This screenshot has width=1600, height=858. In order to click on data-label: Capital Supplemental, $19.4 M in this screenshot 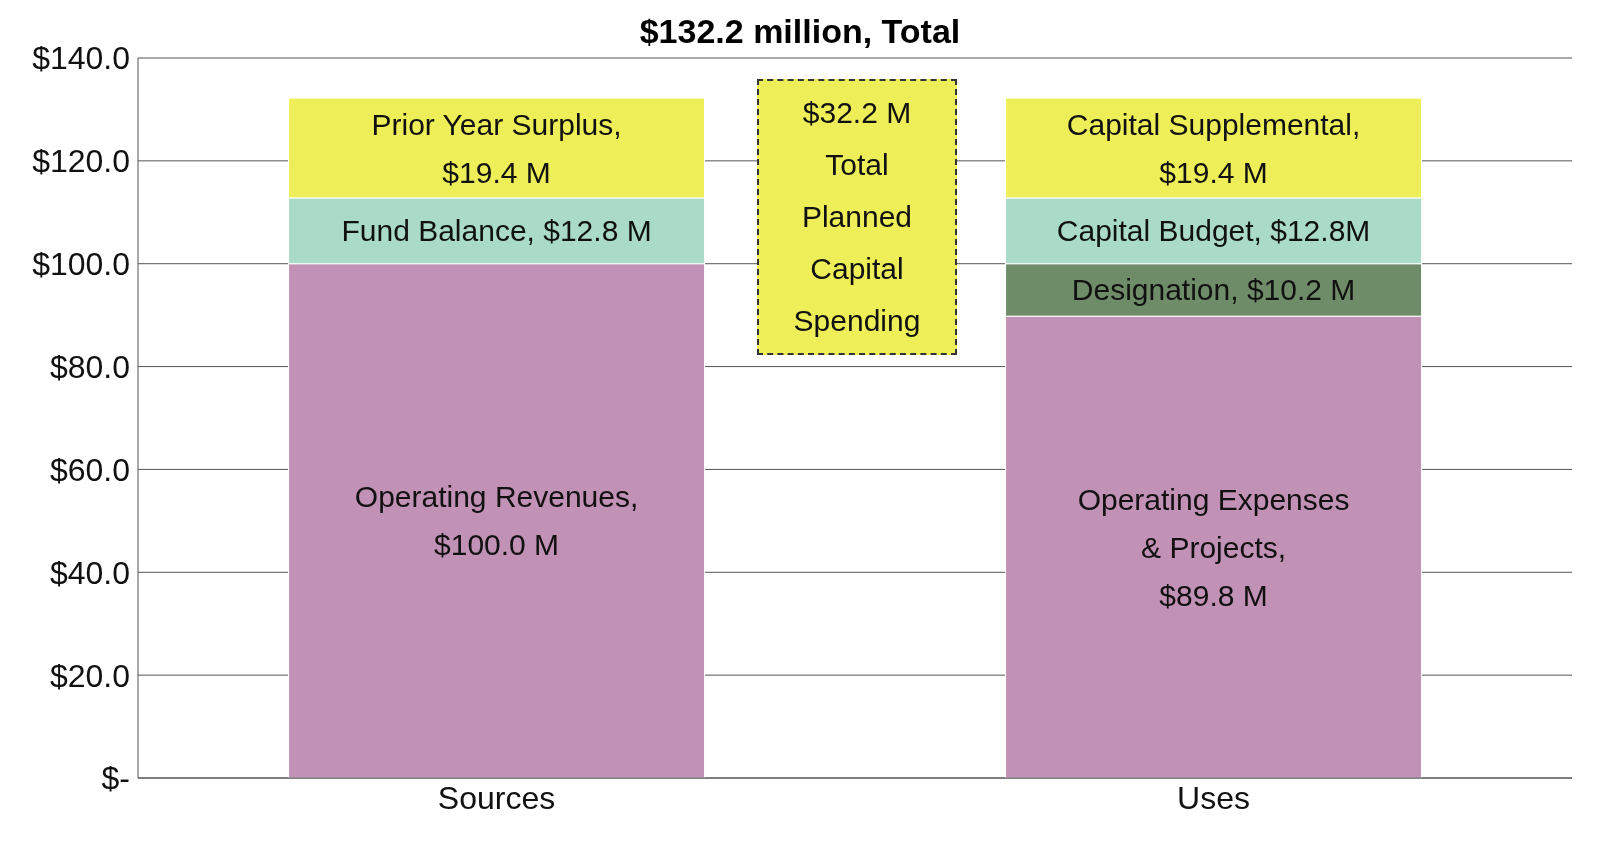, I will do `click(1213, 148)`.